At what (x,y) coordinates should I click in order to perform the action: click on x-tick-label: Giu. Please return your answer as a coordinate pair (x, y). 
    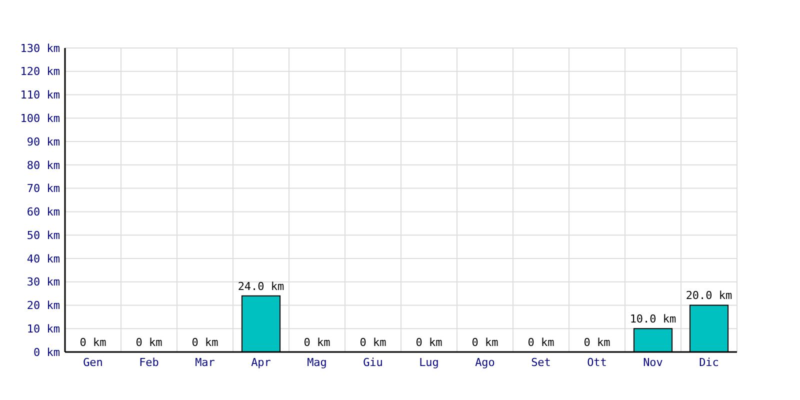
    Looking at the image, I should click on (373, 362).